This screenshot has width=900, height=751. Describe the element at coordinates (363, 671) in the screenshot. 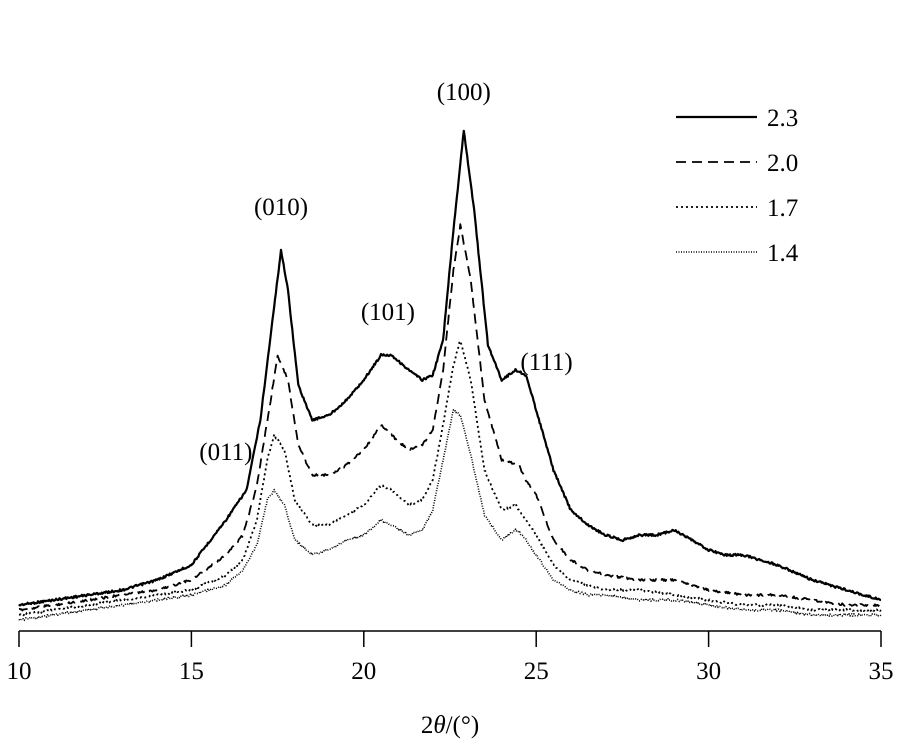

I see `x-tick-label: 20` at that location.